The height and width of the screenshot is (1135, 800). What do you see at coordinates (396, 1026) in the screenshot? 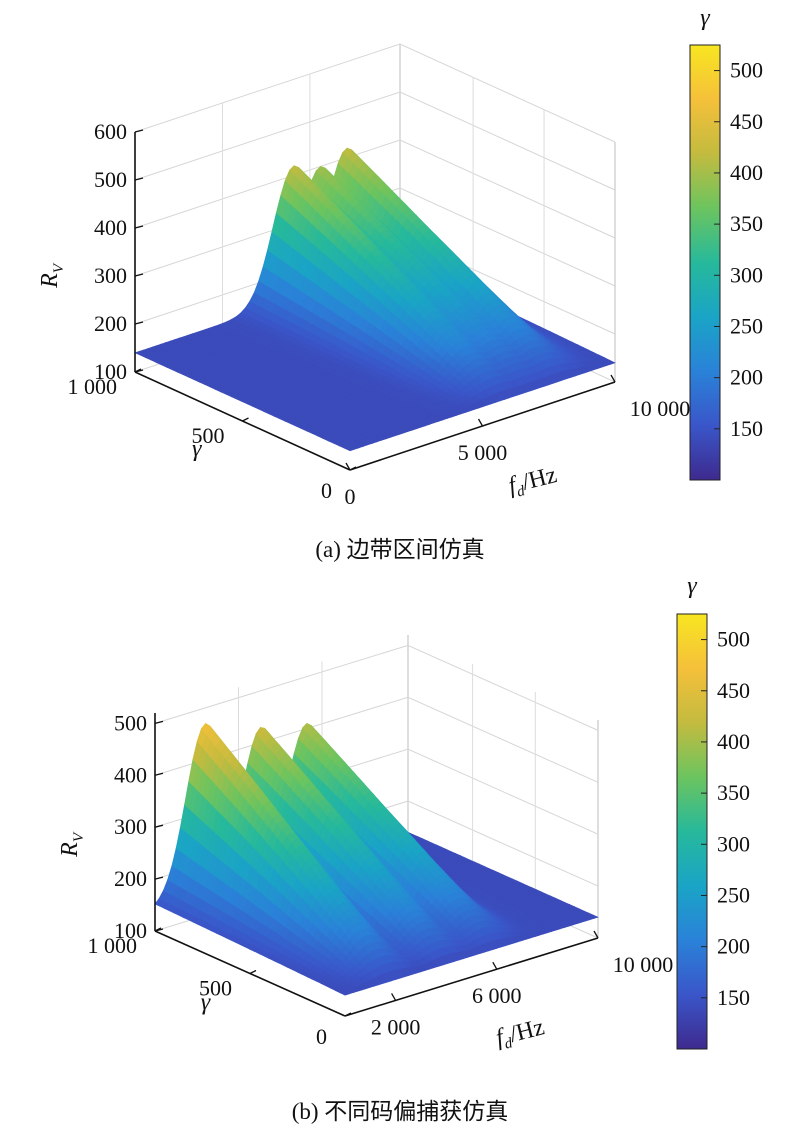
I see `fd-tick-label: 2 000` at bounding box center [396, 1026].